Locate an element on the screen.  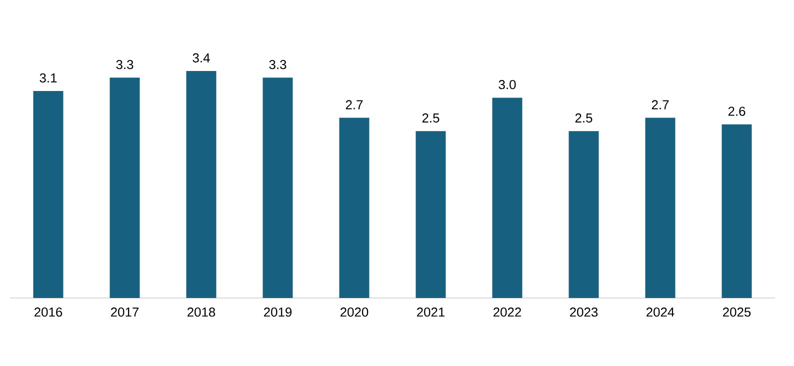
x-tick-label: 2017 is located at coordinates (124, 312).